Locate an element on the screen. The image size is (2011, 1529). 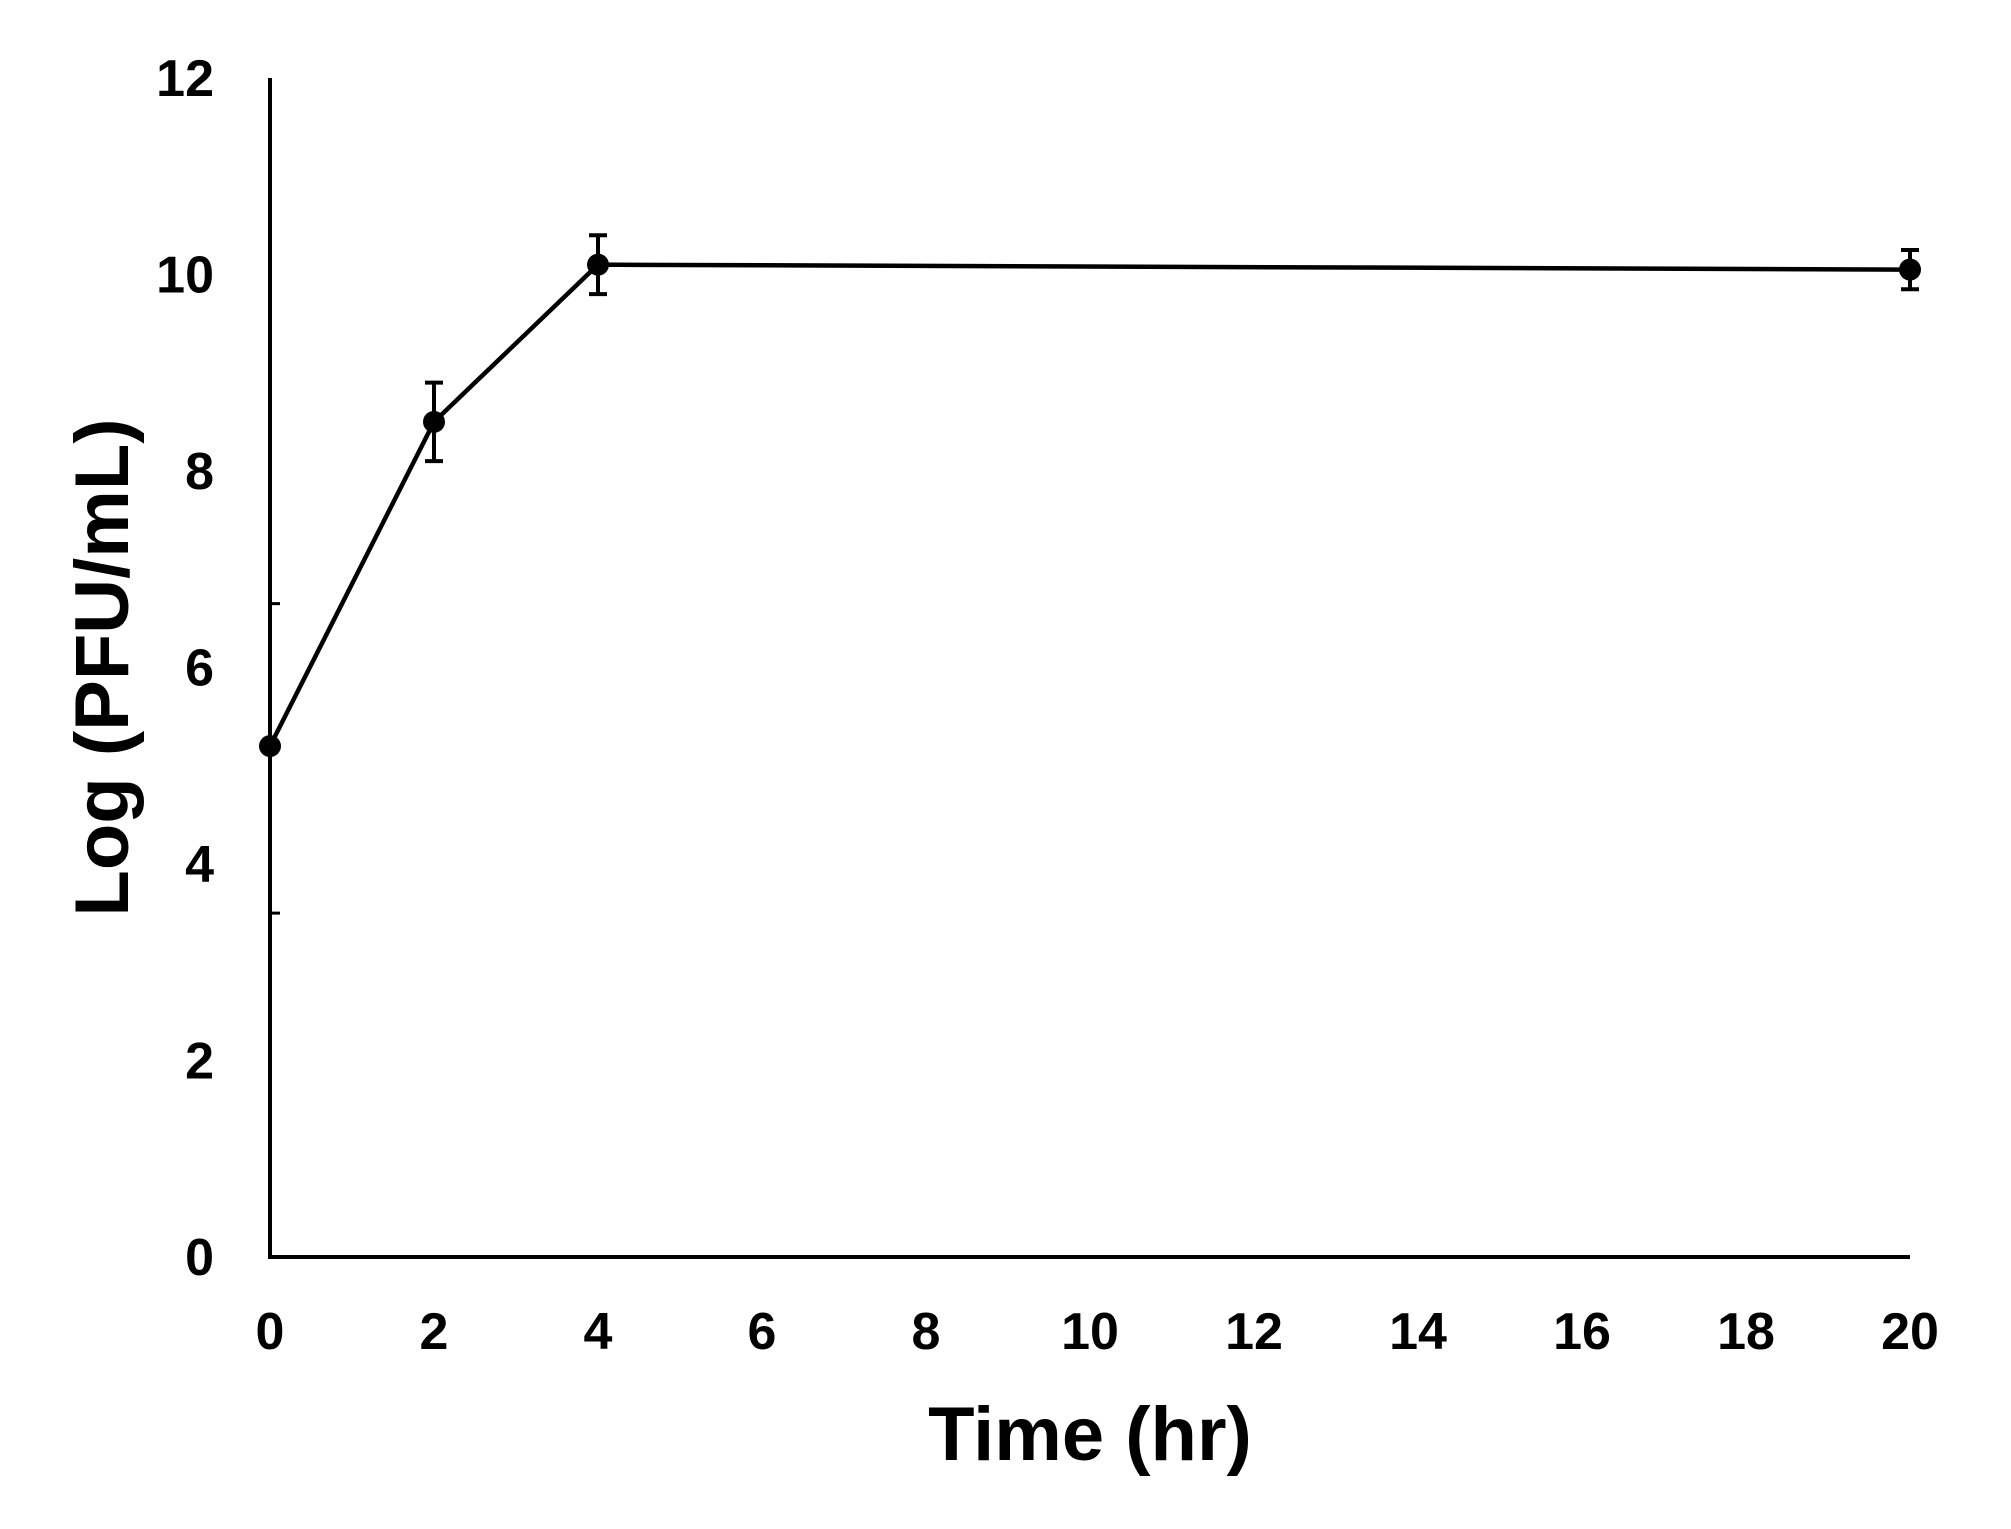
x-tick-label: 4 is located at coordinates (598, 1332).